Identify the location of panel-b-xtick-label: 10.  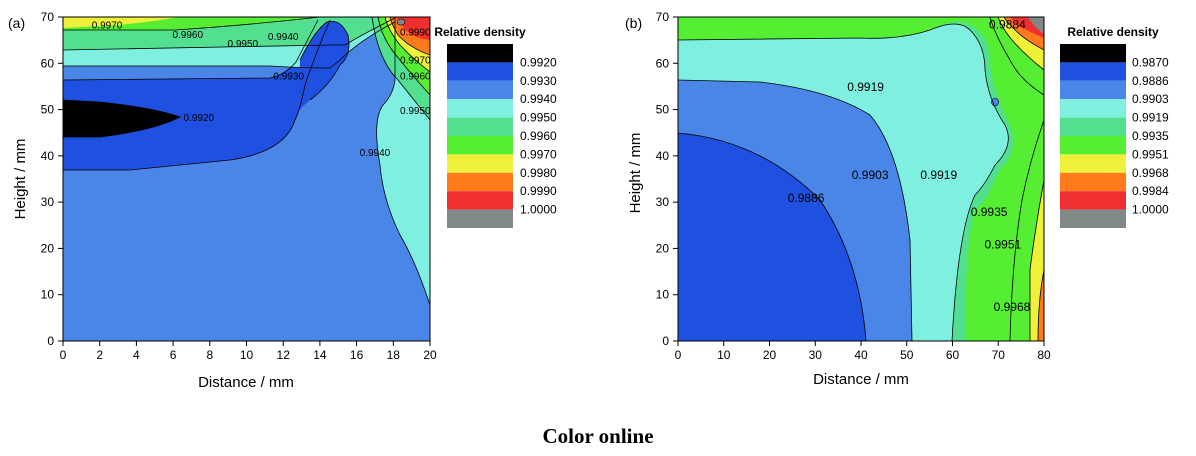
(724, 355).